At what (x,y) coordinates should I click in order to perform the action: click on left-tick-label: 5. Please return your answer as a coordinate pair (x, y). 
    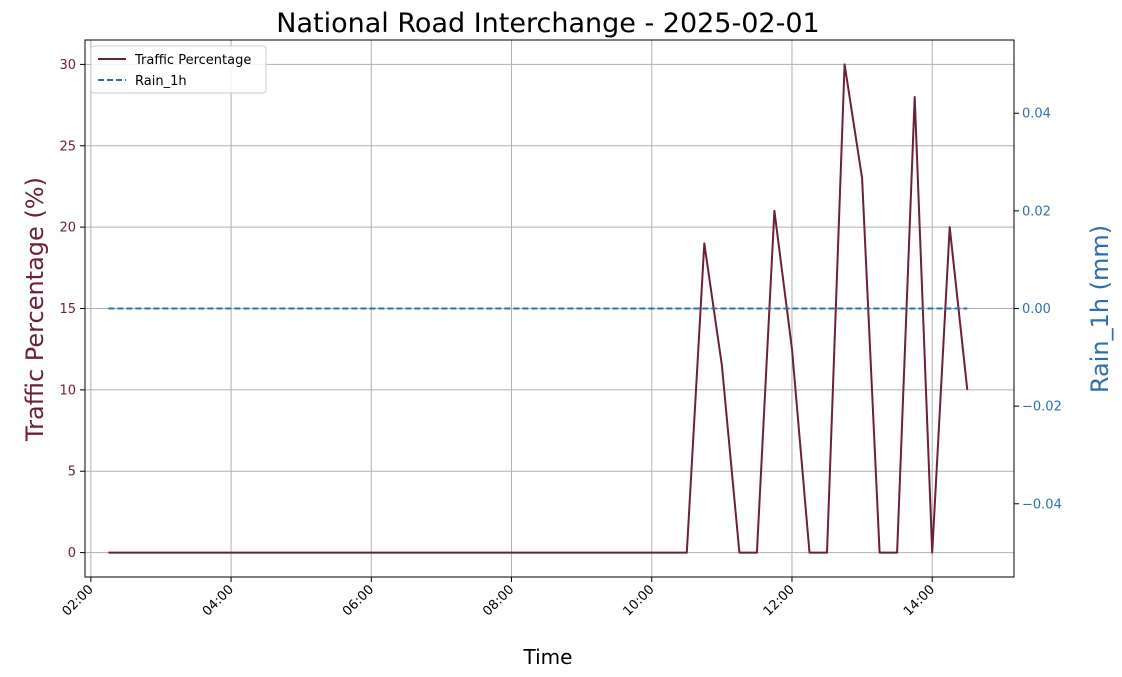
    Looking at the image, I should click on (72, 472).